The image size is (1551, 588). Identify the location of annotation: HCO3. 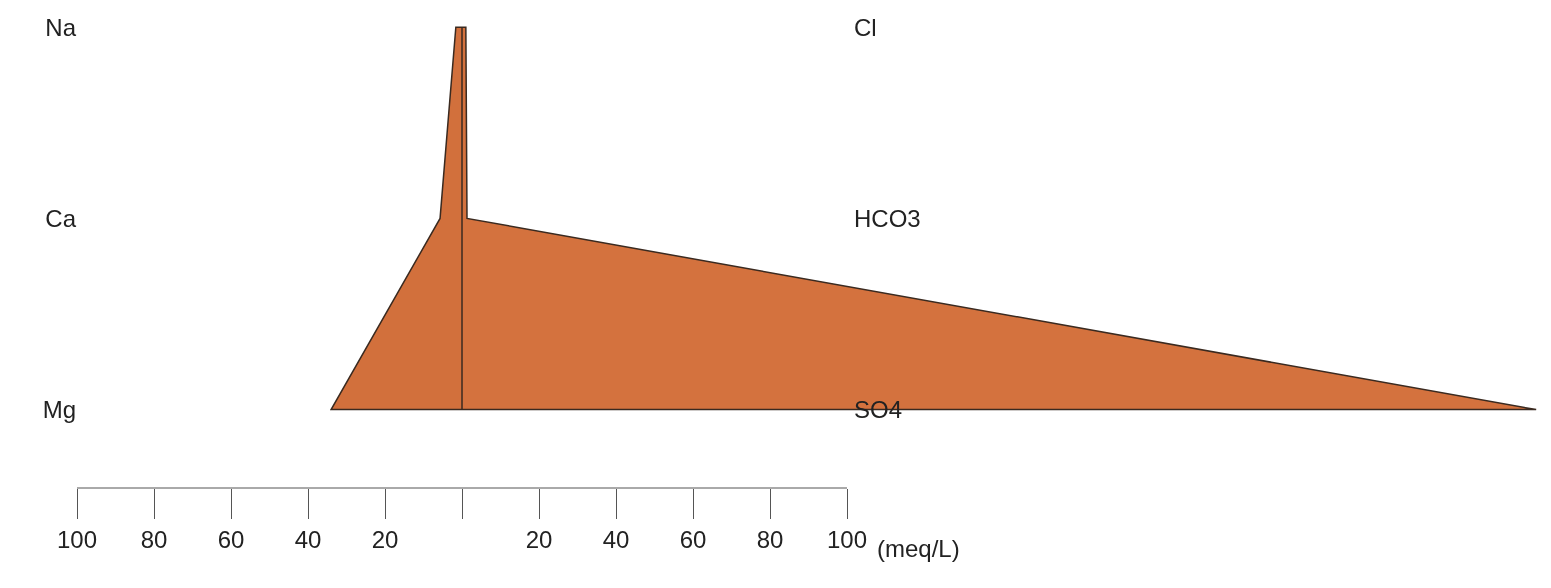
(887, 218).